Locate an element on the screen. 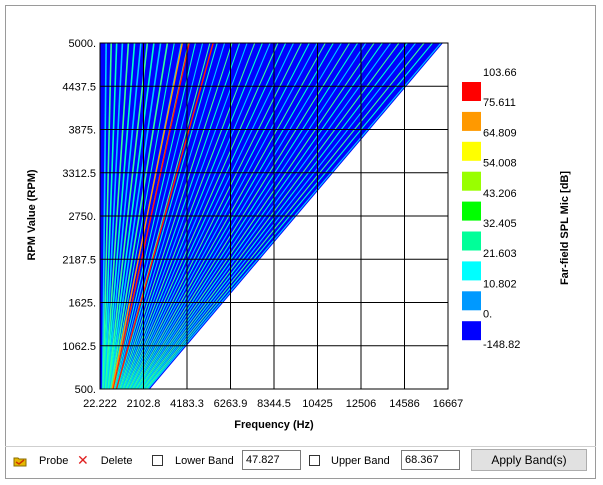 The image size is (603, 485). legend-label: 103.66 is located at coordinates (500, 73).